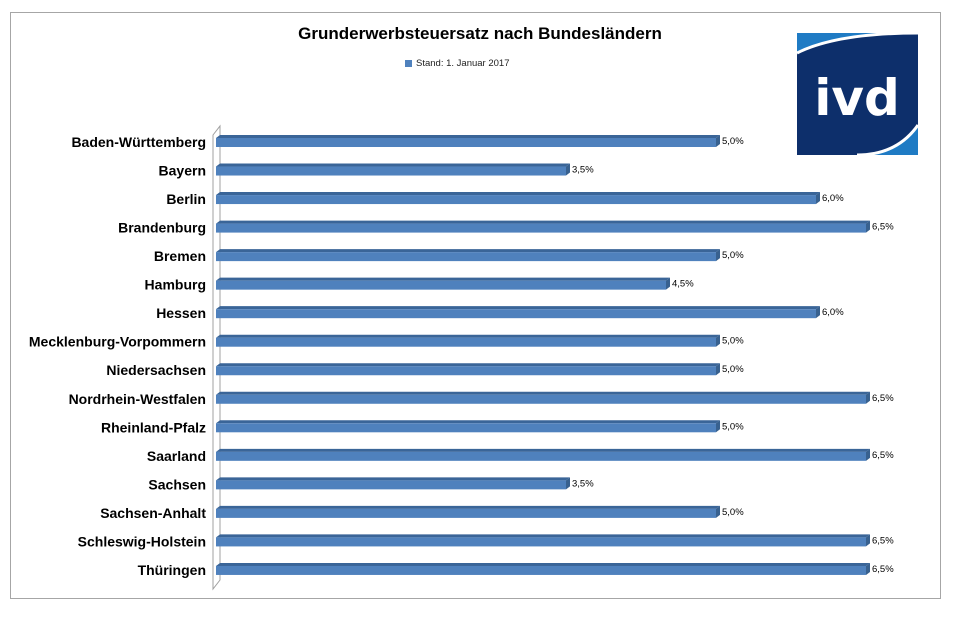 The height and width of the screenshot is (623, 960). I want to click on axis-wall, so click(216, 357).